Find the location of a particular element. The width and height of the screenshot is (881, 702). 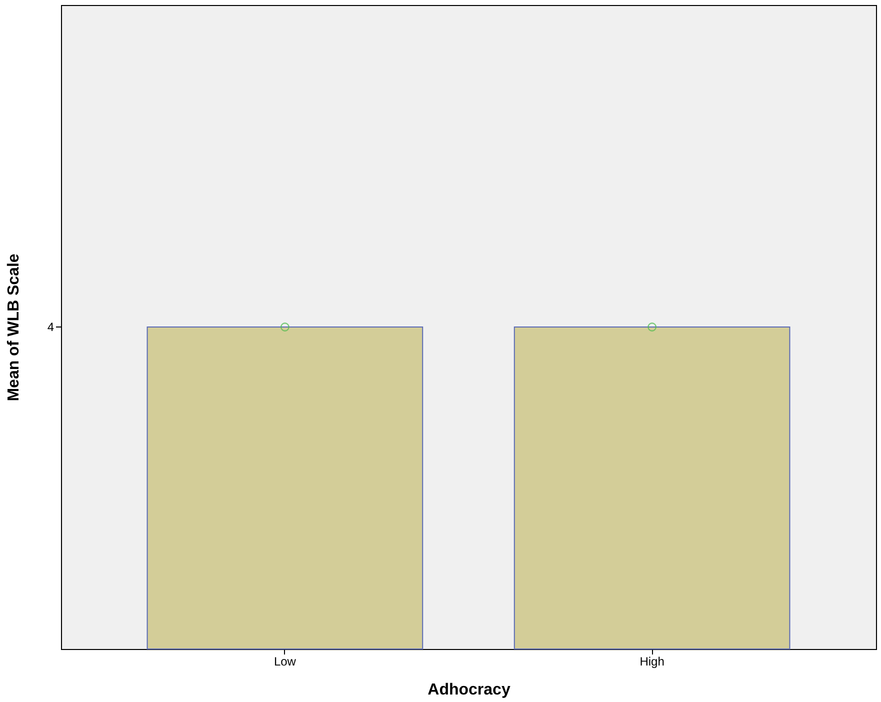

x-tick-label: Low is located at coordinates (285, 661).